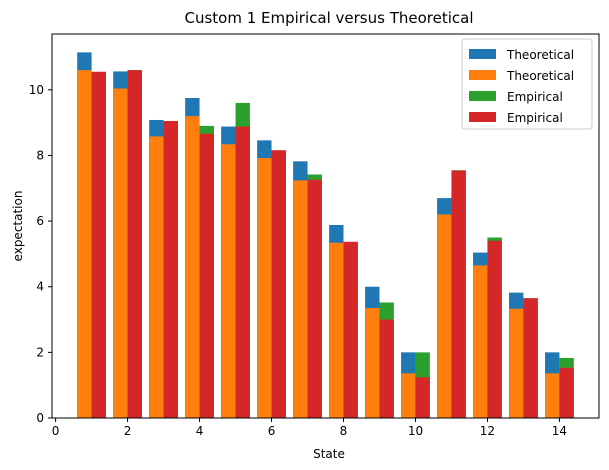 The width and height of the screenshot is (609, 470). Describe the element at coordinates (408, 395) in the screenshot. I see `bar-s1-x10` at that location.